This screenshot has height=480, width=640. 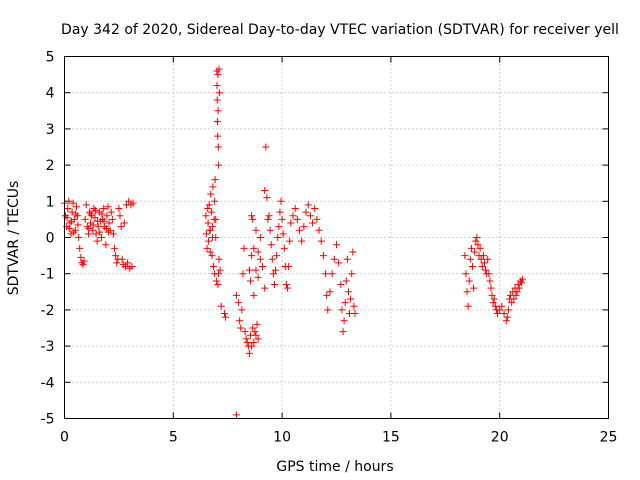 What do you see at coordinates (48, 311) in the screenshot?
I see `y-tick-label: -2` at bounding box center [48, 311].